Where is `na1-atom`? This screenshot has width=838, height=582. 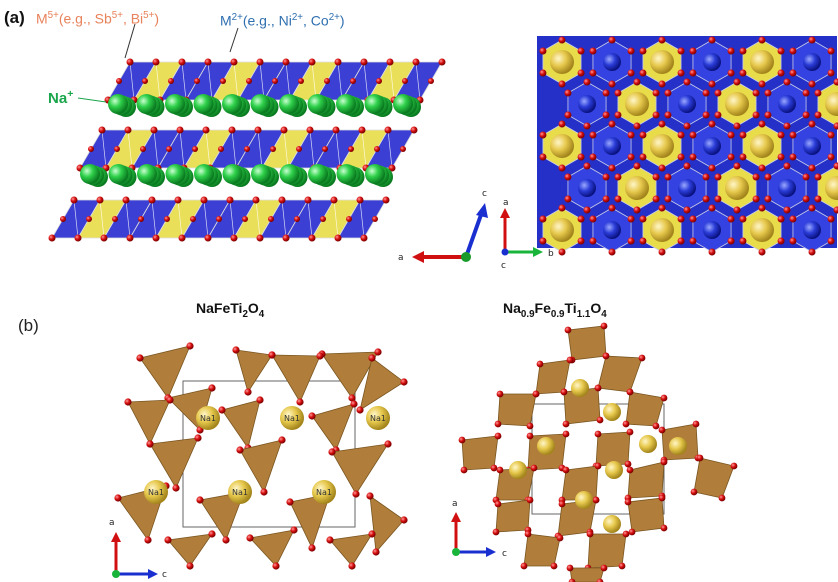 na1-atom is located at coordinates (240, 492).